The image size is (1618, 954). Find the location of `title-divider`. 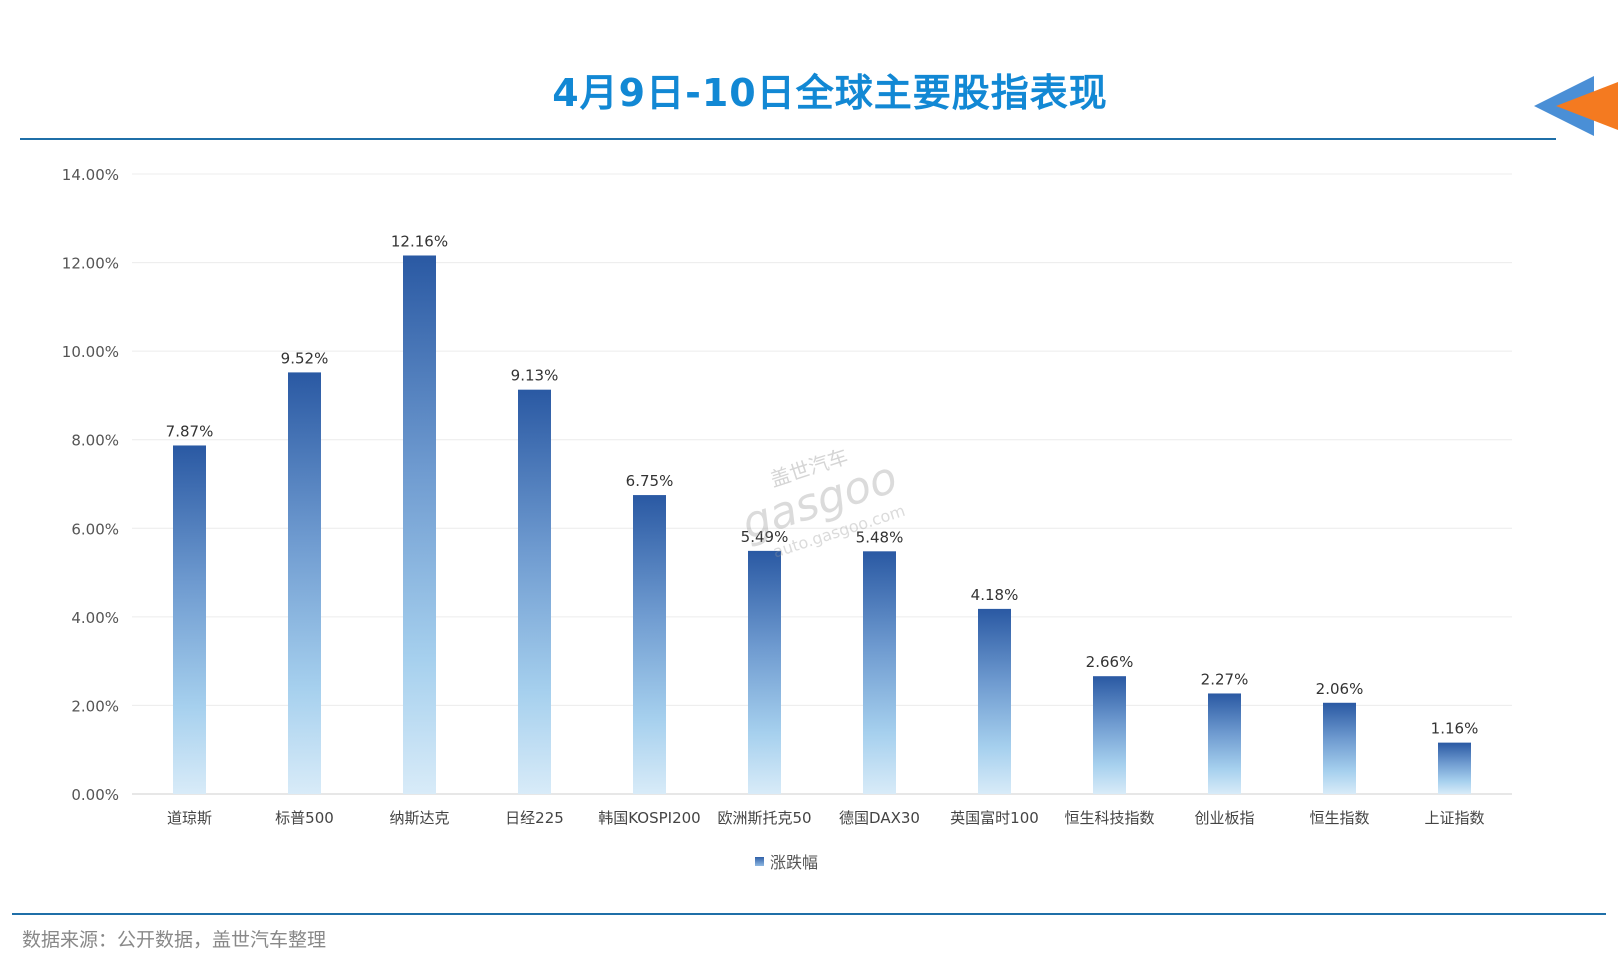

title-divider is located at coordinates (788, 139).